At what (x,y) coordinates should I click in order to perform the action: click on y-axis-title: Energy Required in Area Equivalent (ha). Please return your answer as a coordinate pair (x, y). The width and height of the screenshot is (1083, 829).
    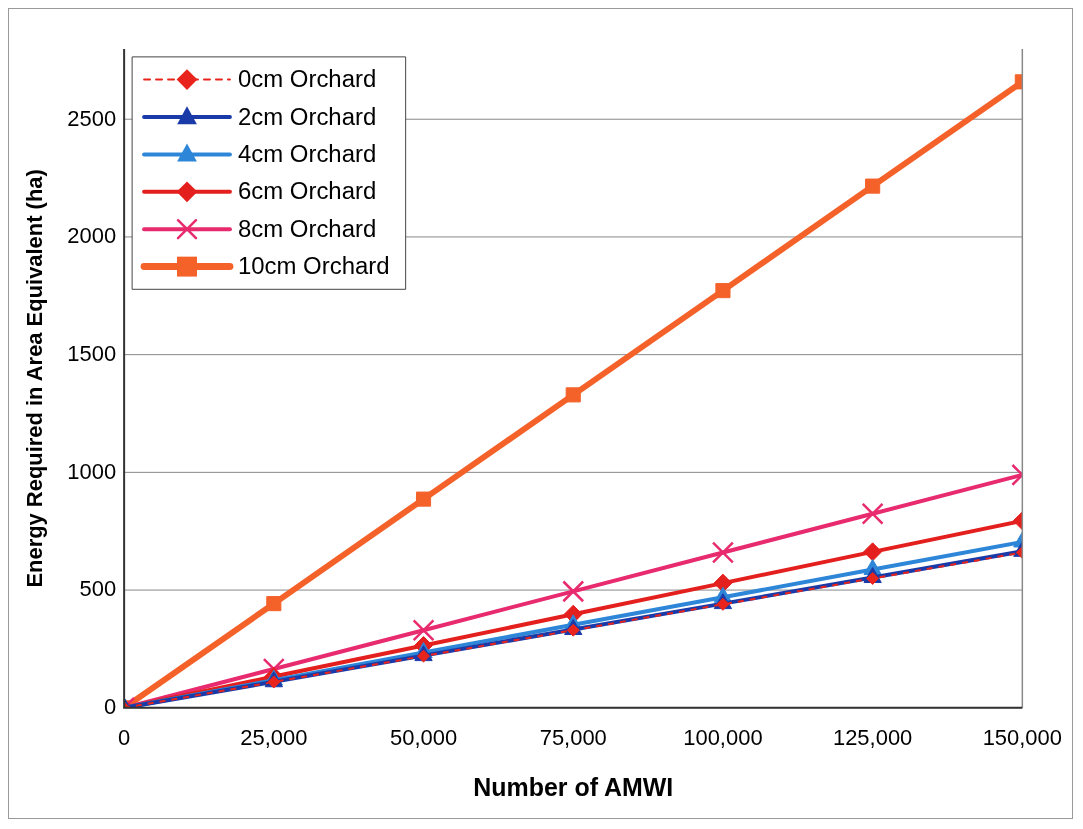
    Looking at the image, I should click on (35, 378).